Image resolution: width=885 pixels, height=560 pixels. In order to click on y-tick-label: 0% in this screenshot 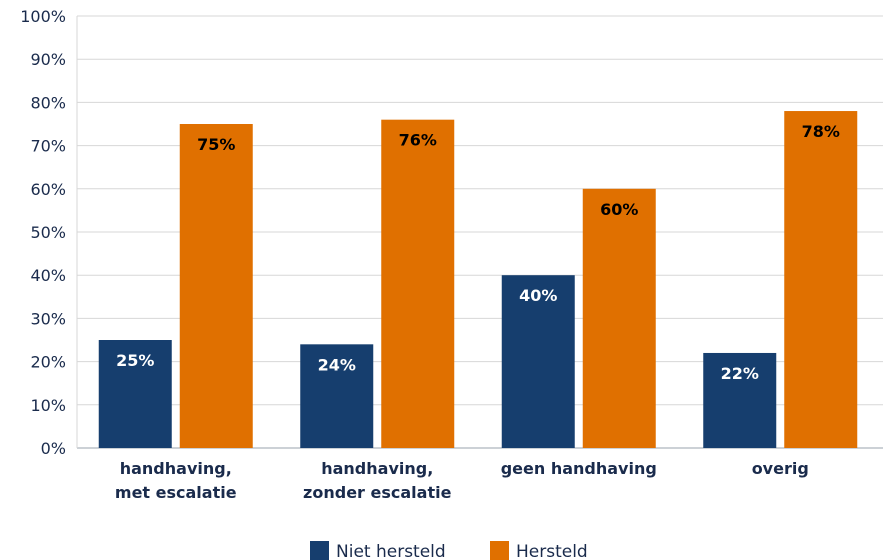, I will do `click(53, 448)`.